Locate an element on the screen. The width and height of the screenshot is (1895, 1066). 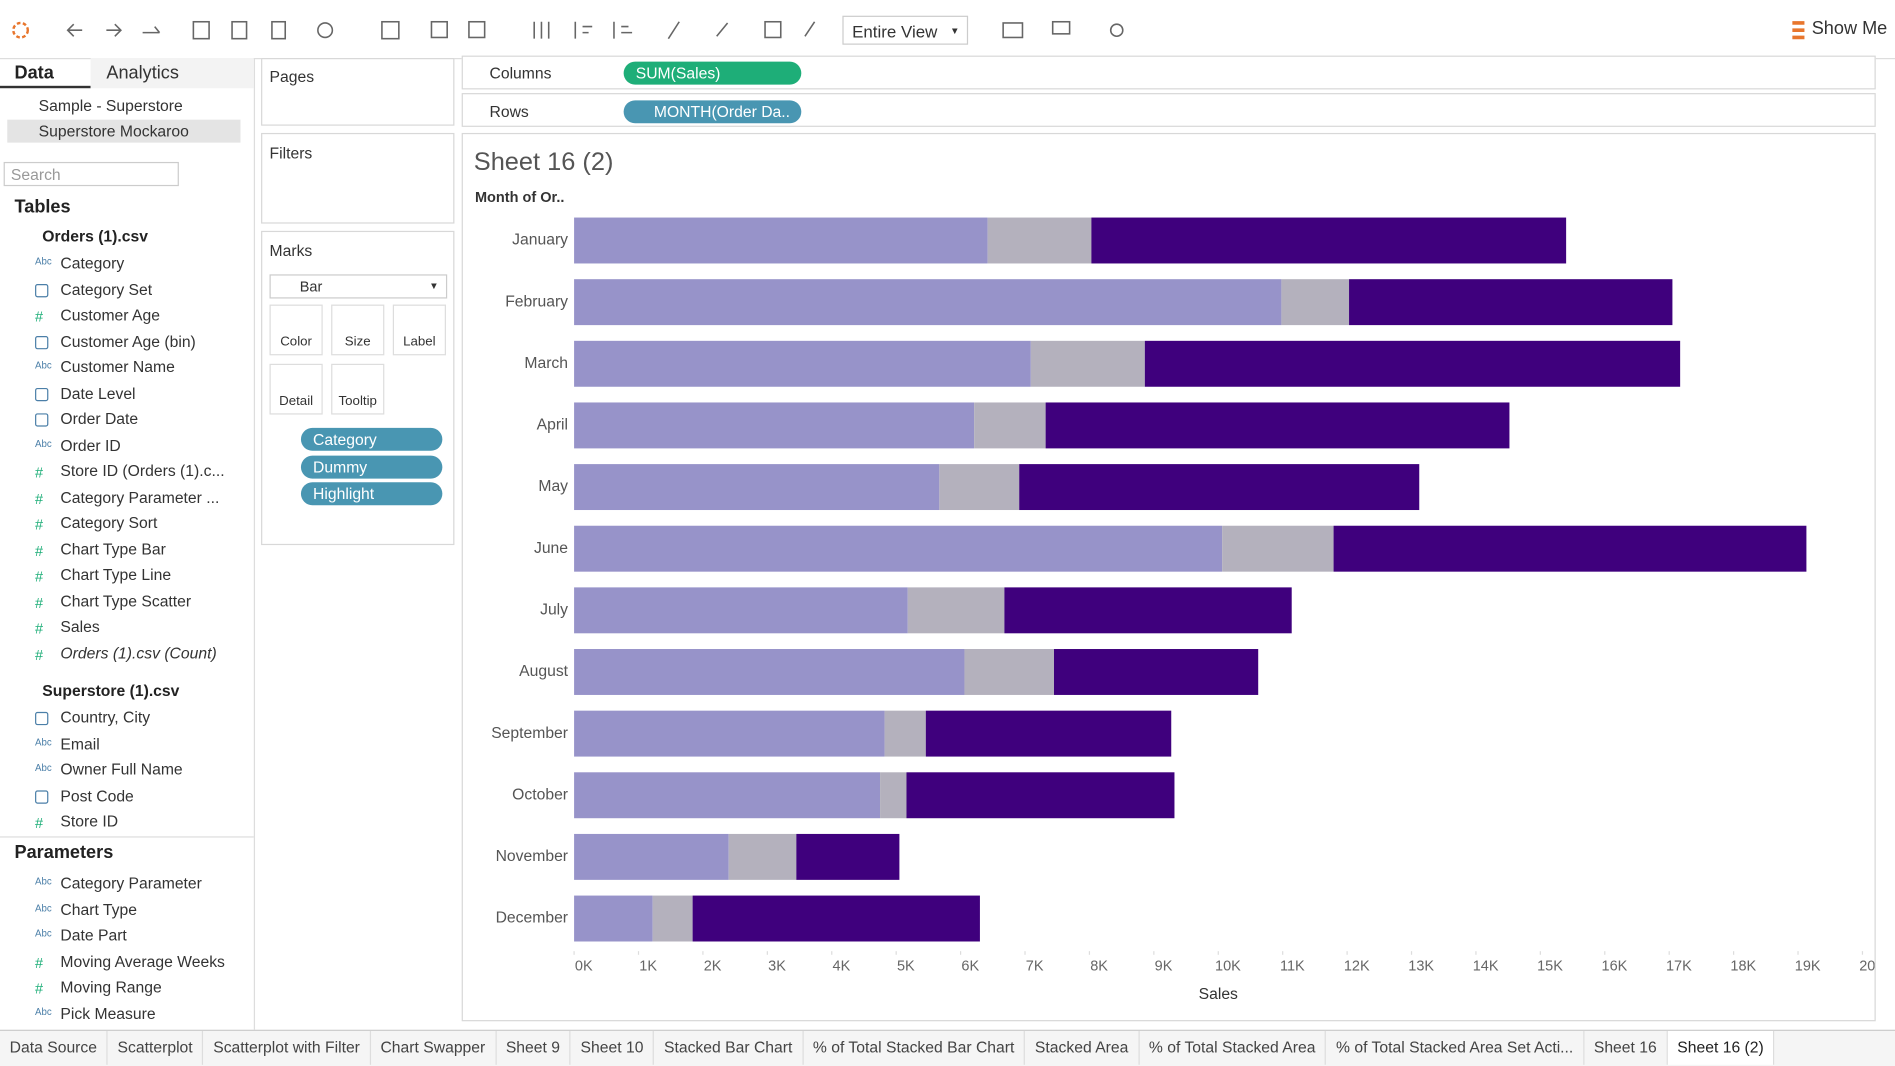
undo is located at coordinates (74, 30).